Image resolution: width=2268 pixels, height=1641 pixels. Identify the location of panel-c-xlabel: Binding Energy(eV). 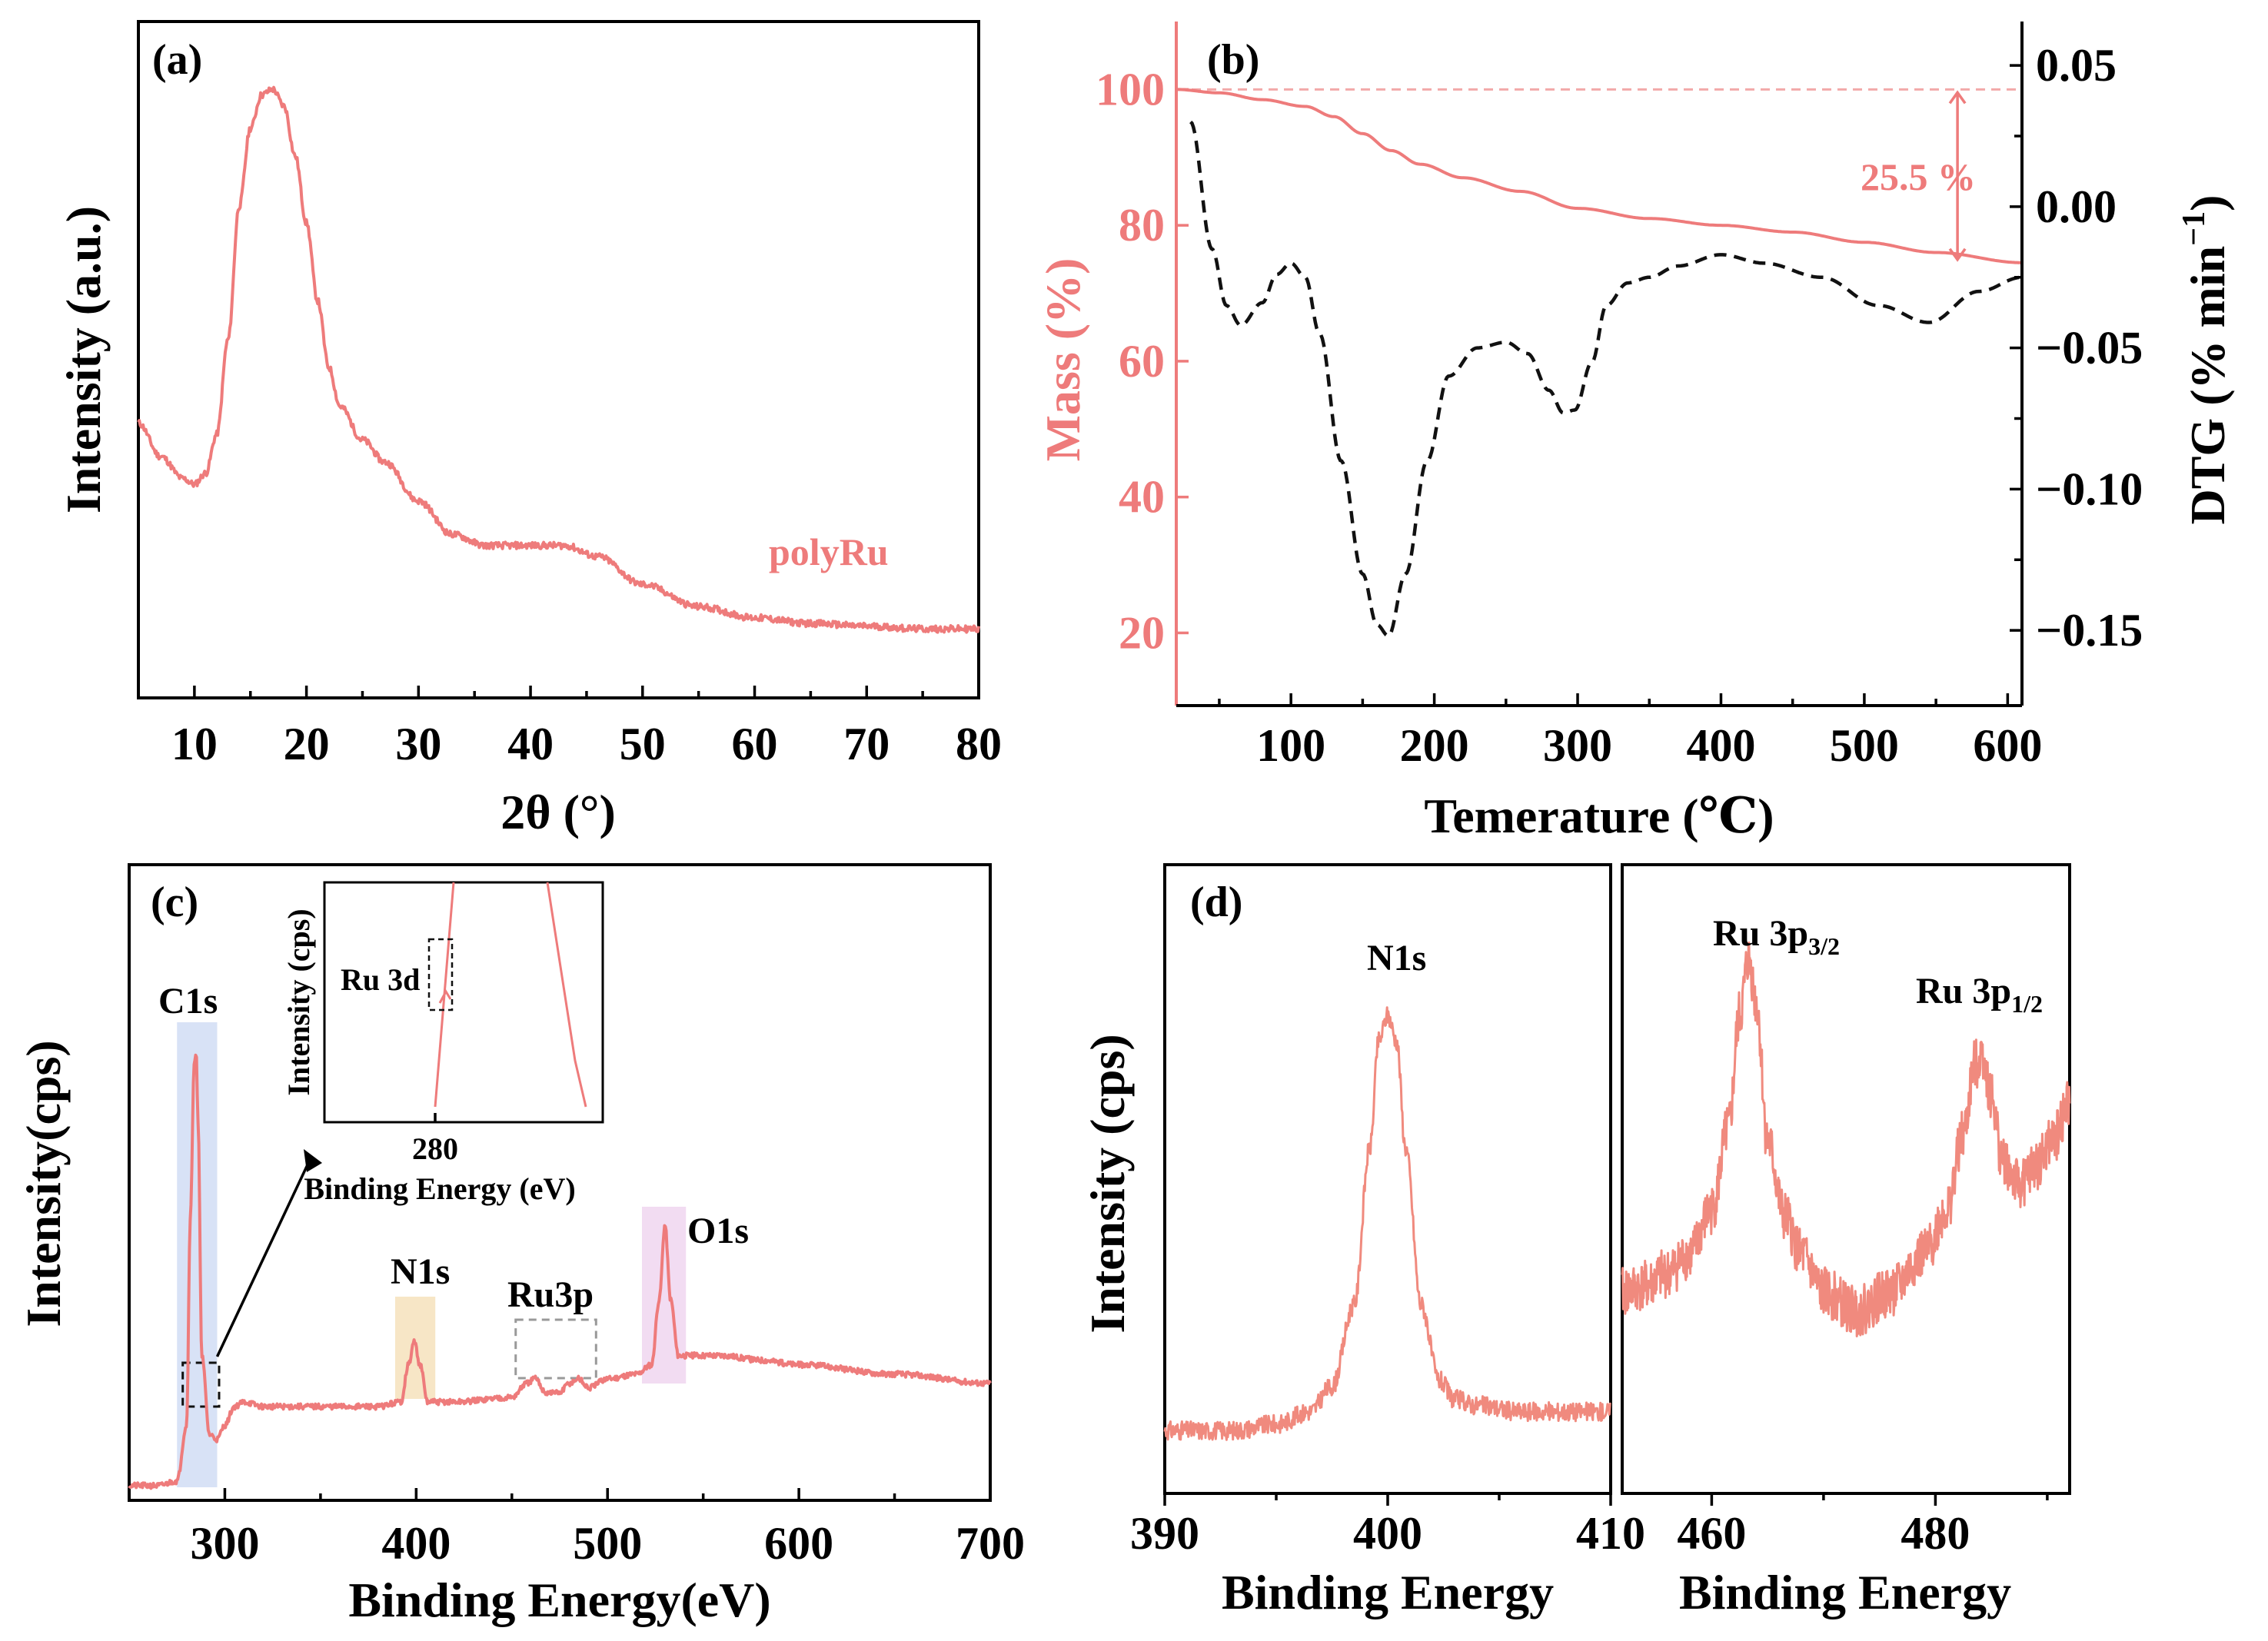
(559, 1600).